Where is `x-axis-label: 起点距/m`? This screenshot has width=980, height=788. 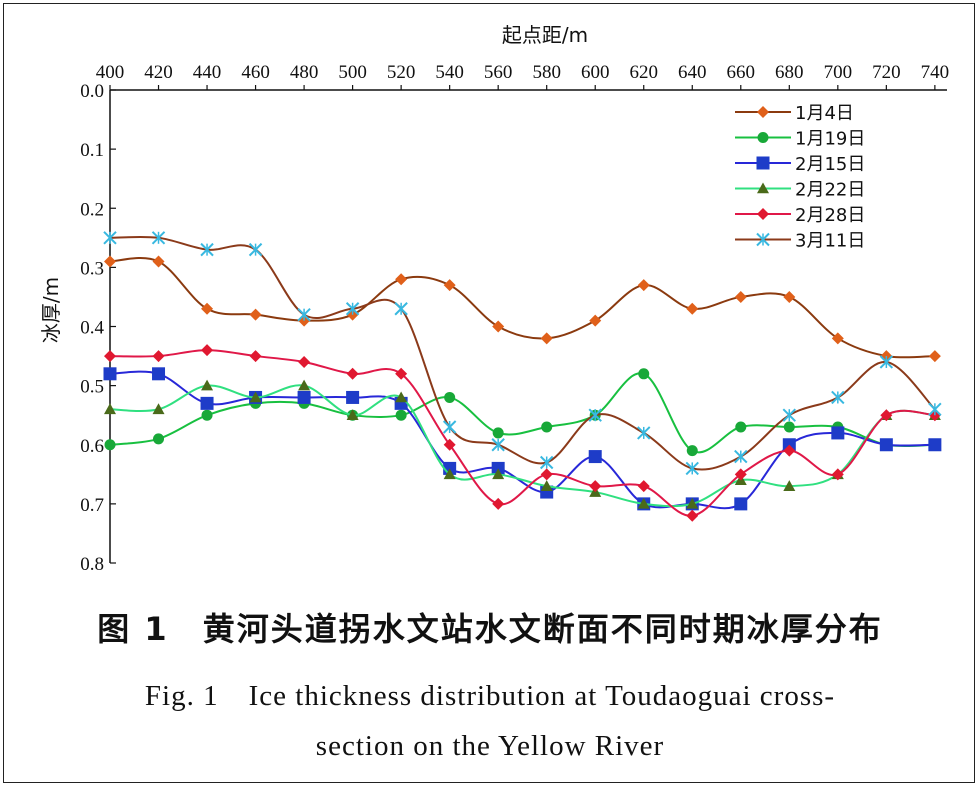 x-axis-label: 起点距/m is located at coordinates (545, 35).